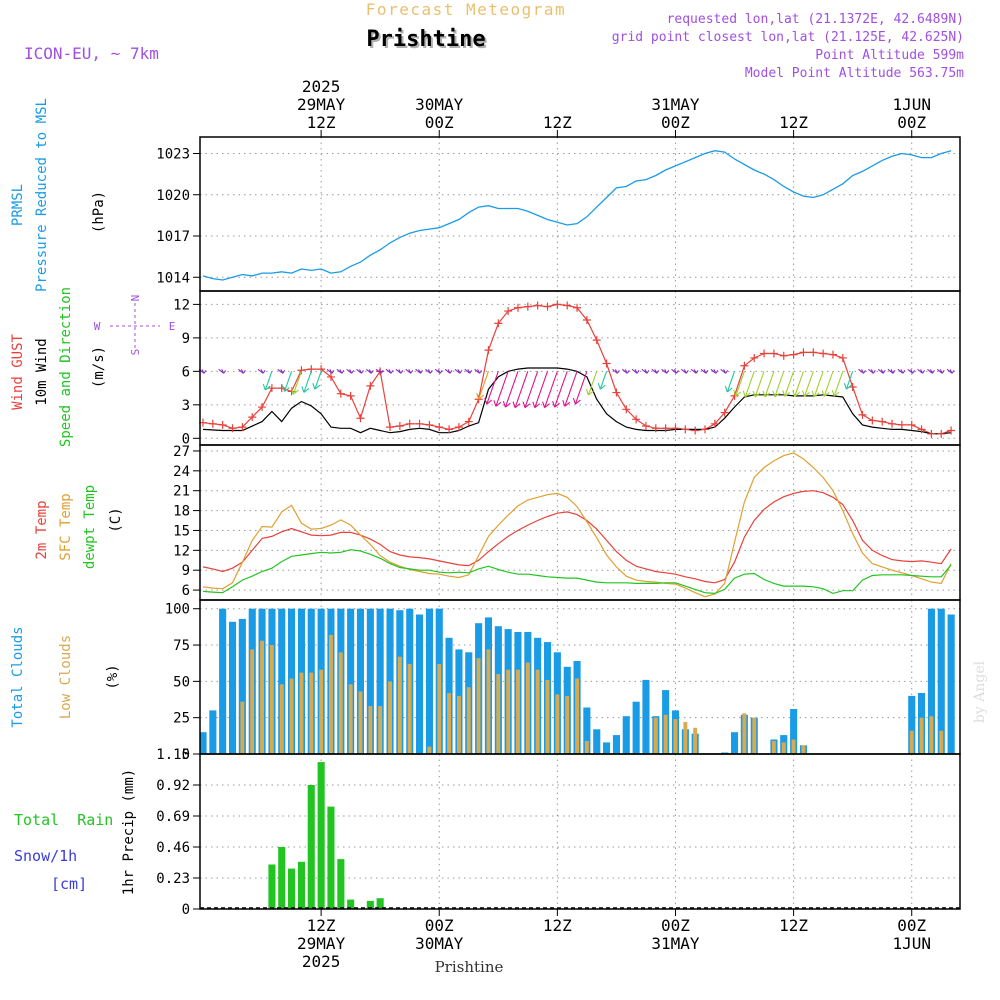 Image resolution: width=1000 pixels, height=1000 pixels. I want to click on y-tick-label: 18, so click(181, 512).